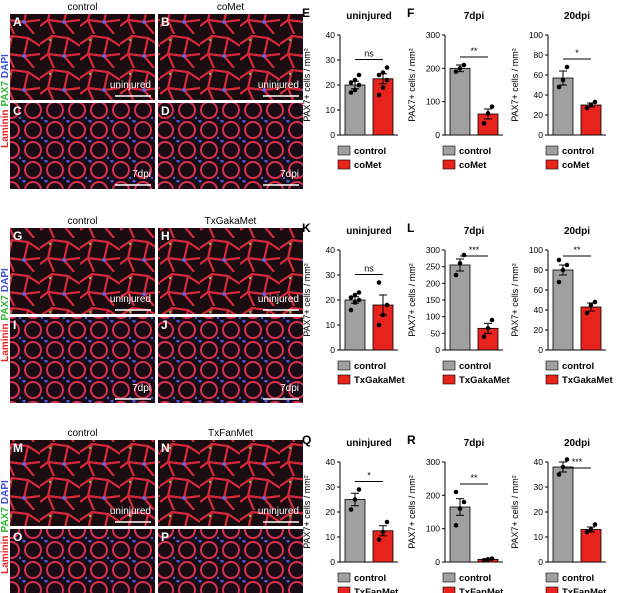 The width and height of the screenshot is (617, 593). Describe the element at coordinates (474, 250) in the screenshot. I see `significance: ***` at that location.